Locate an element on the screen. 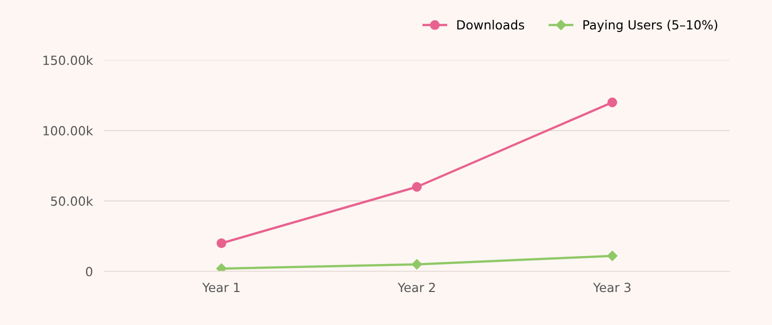 This screenshot has width=772, height=325. y-tick-label: 100.00k is located at coordinates (69, 131).